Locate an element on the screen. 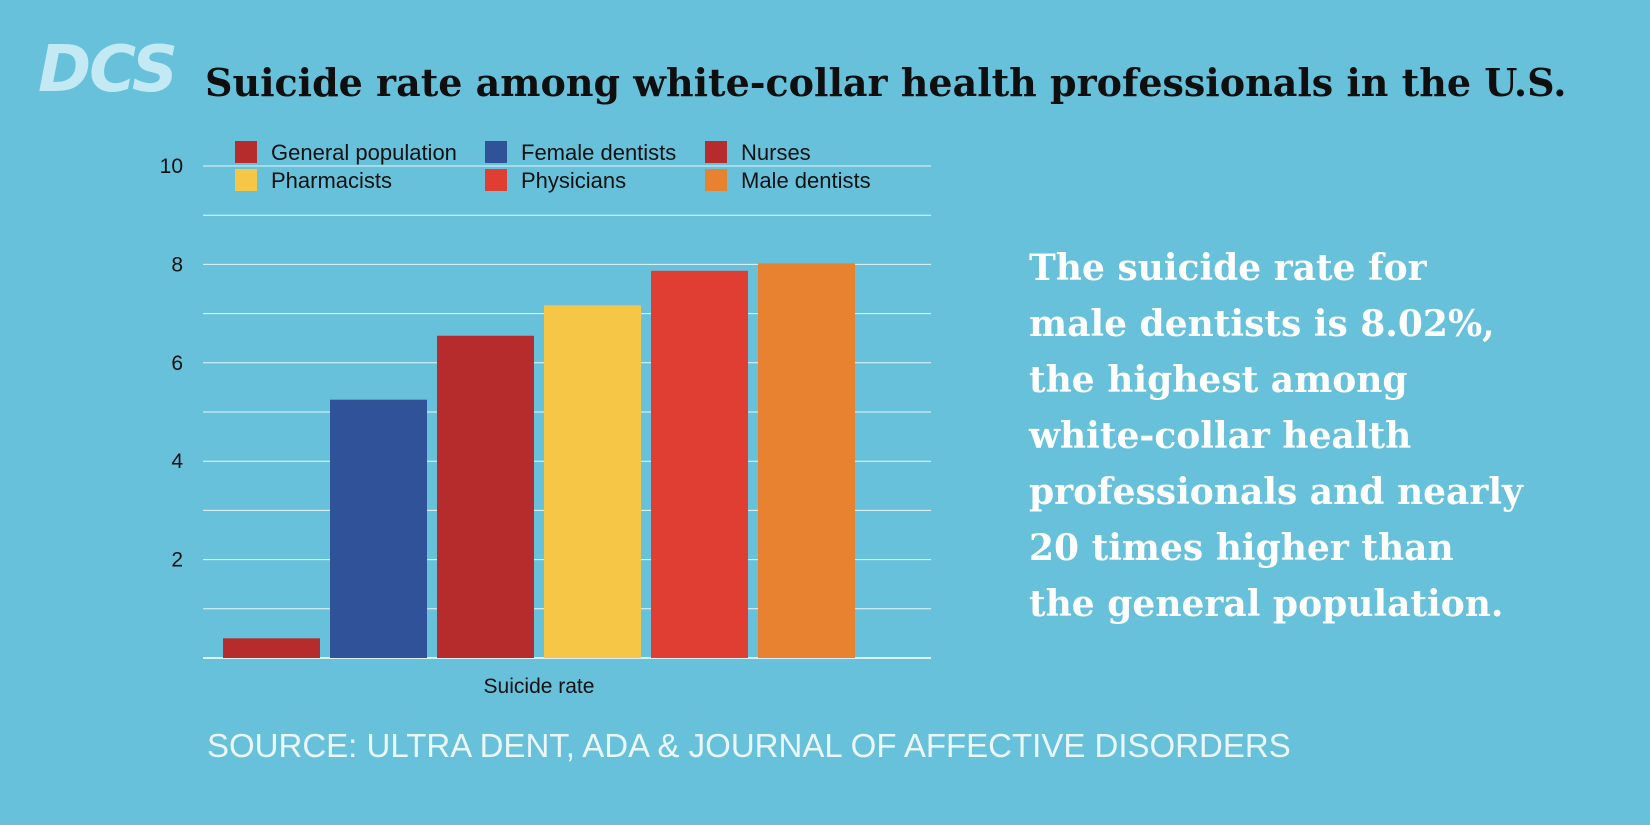  legend-label: Female dentists is located at coordinates (598, 152).